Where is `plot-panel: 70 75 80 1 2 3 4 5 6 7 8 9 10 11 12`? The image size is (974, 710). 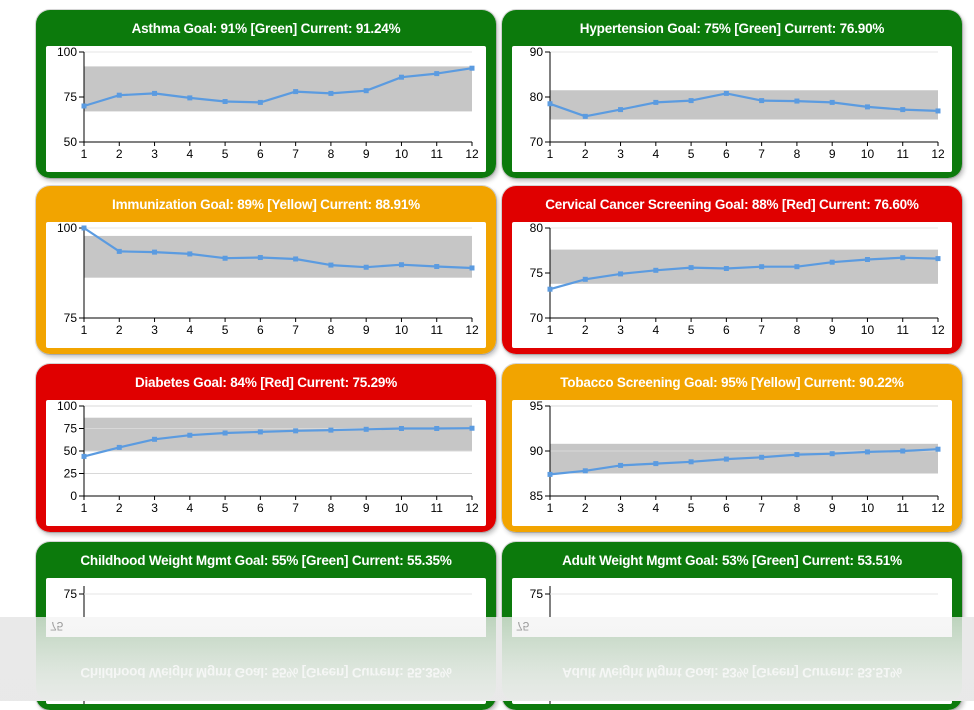 plot-panel: 70 75 80 1 2 3 4 5 6 7 8 9 10 11 12 is located at coordinates (732, 284).